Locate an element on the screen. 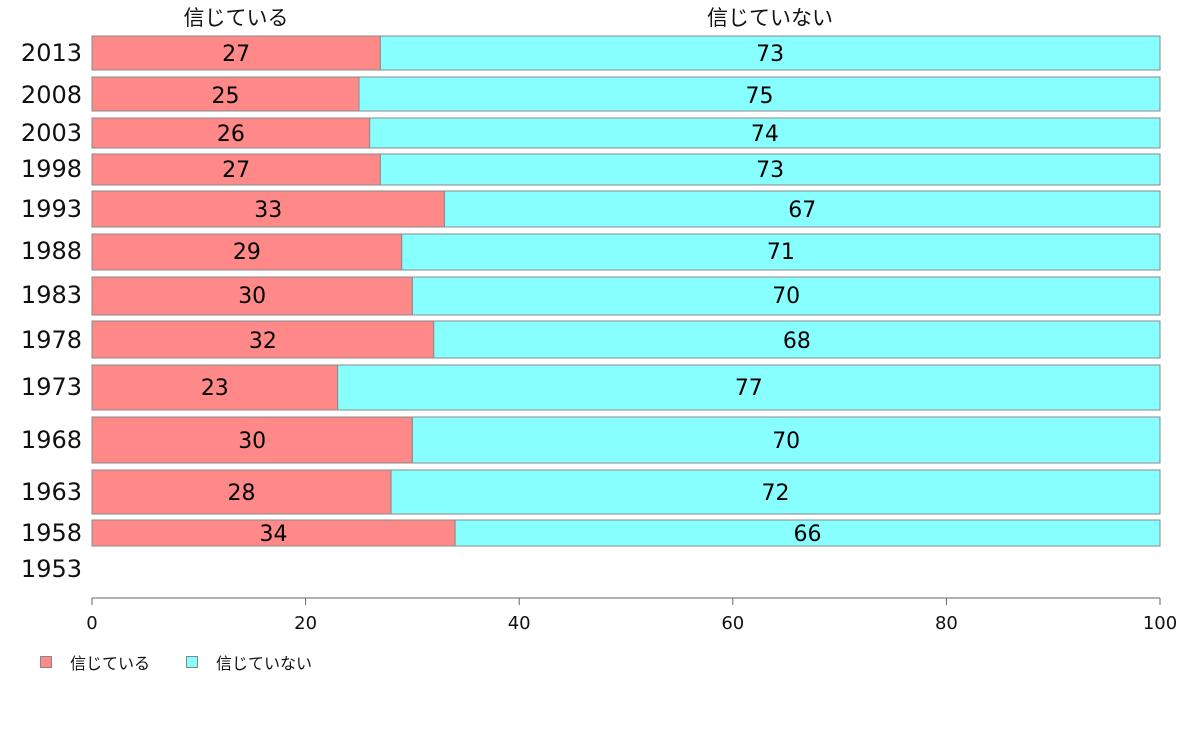 The height and width of the screenshot is (740, 1188). year-label: 1998 is located at coordinates (51, 169).